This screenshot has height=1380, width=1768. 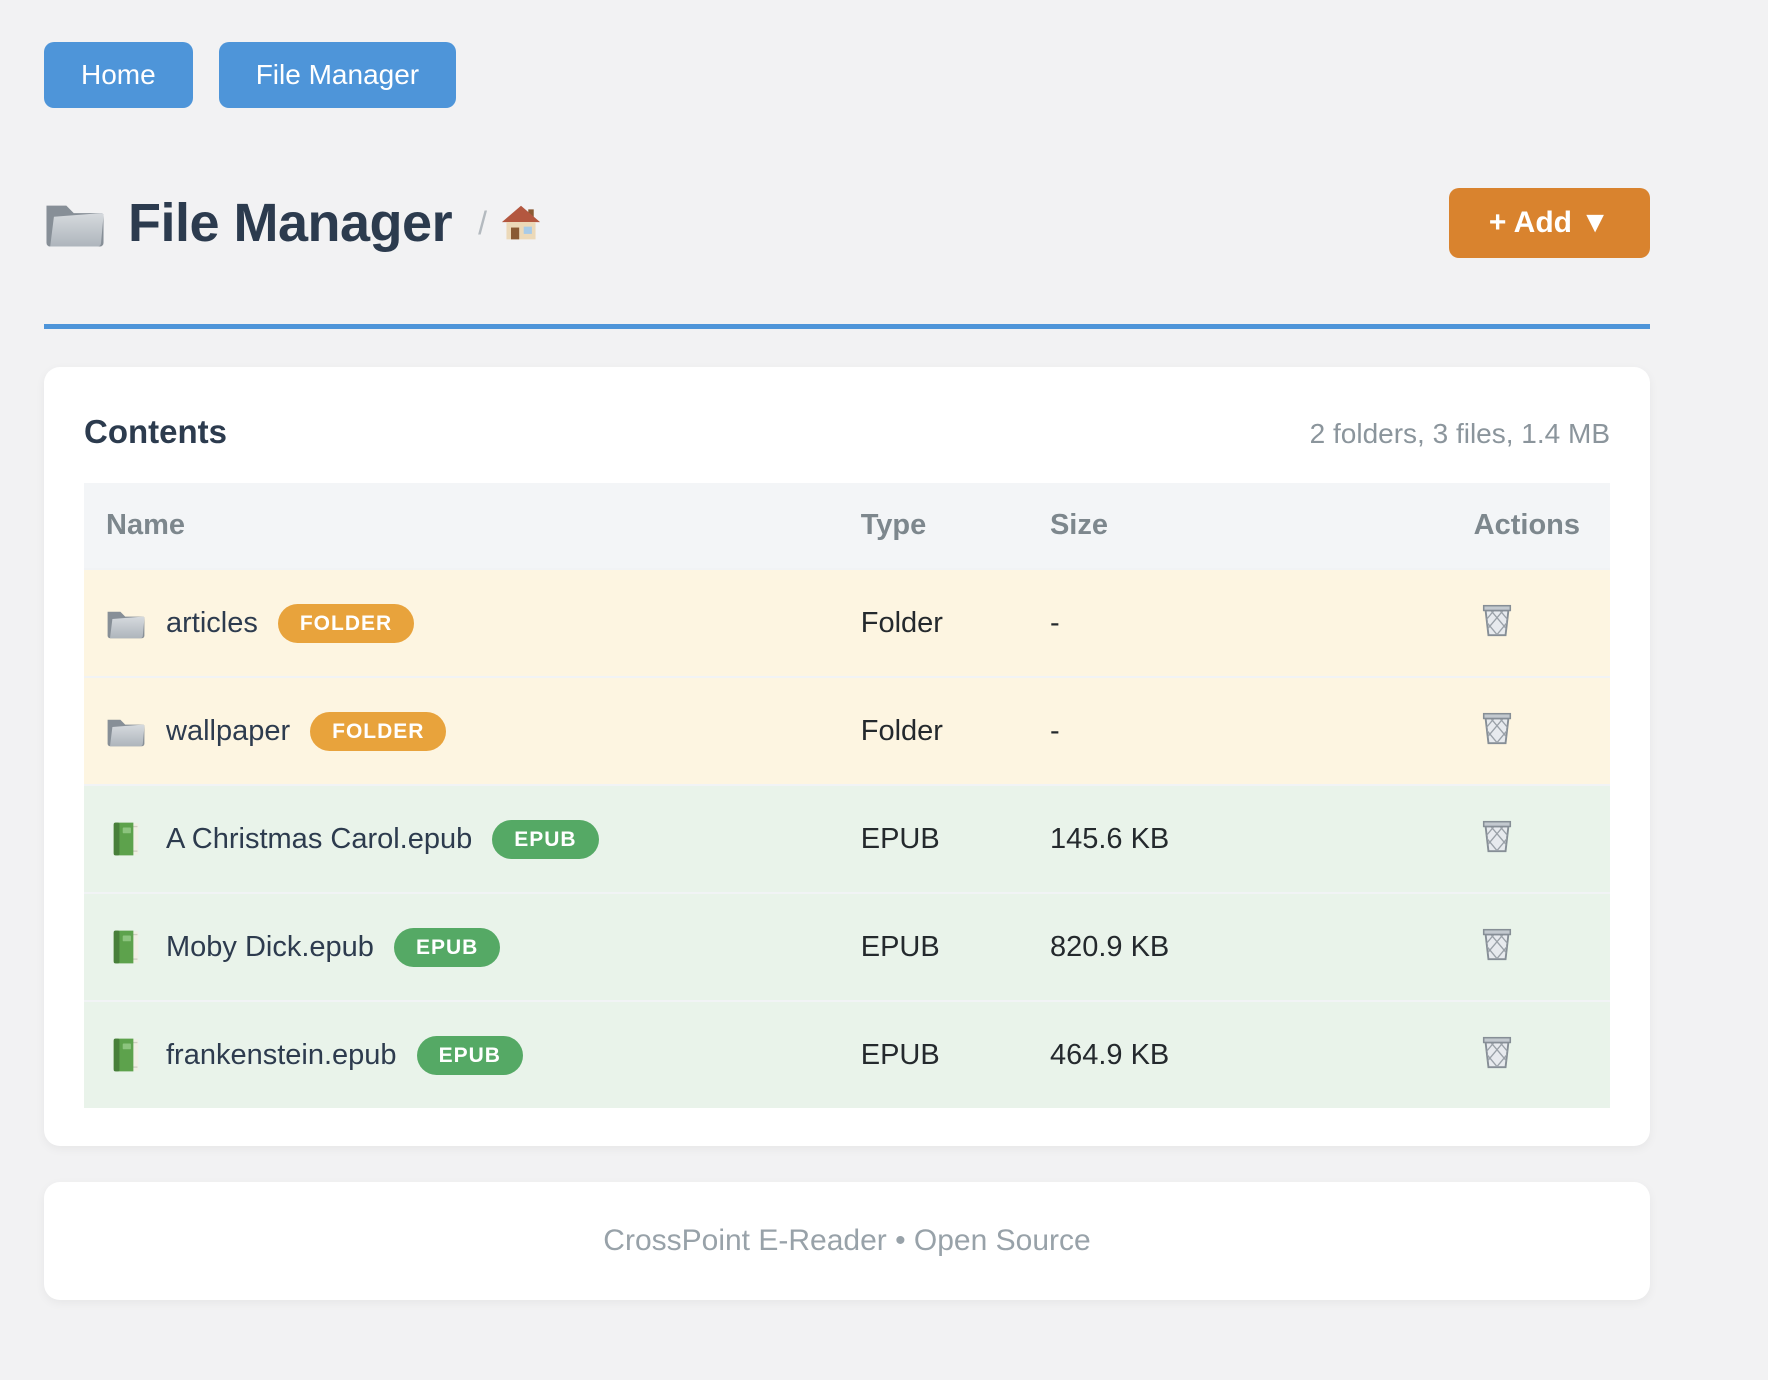 What do you see at coordinates (319, 838) in the screenshot?
I see `file-name-link: A Christmas Carol.epub` at bounding box center [319, 838].